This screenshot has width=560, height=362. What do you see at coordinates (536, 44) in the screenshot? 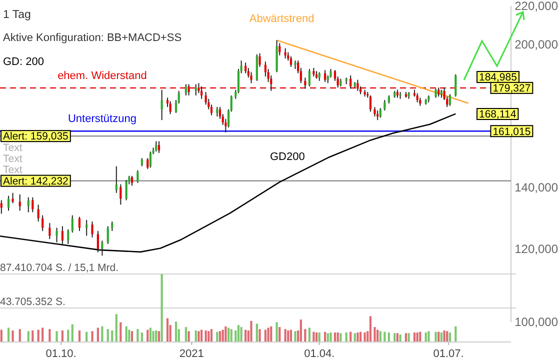
I see `y-tick-label: 200,000` at bounding box center [536, 44].